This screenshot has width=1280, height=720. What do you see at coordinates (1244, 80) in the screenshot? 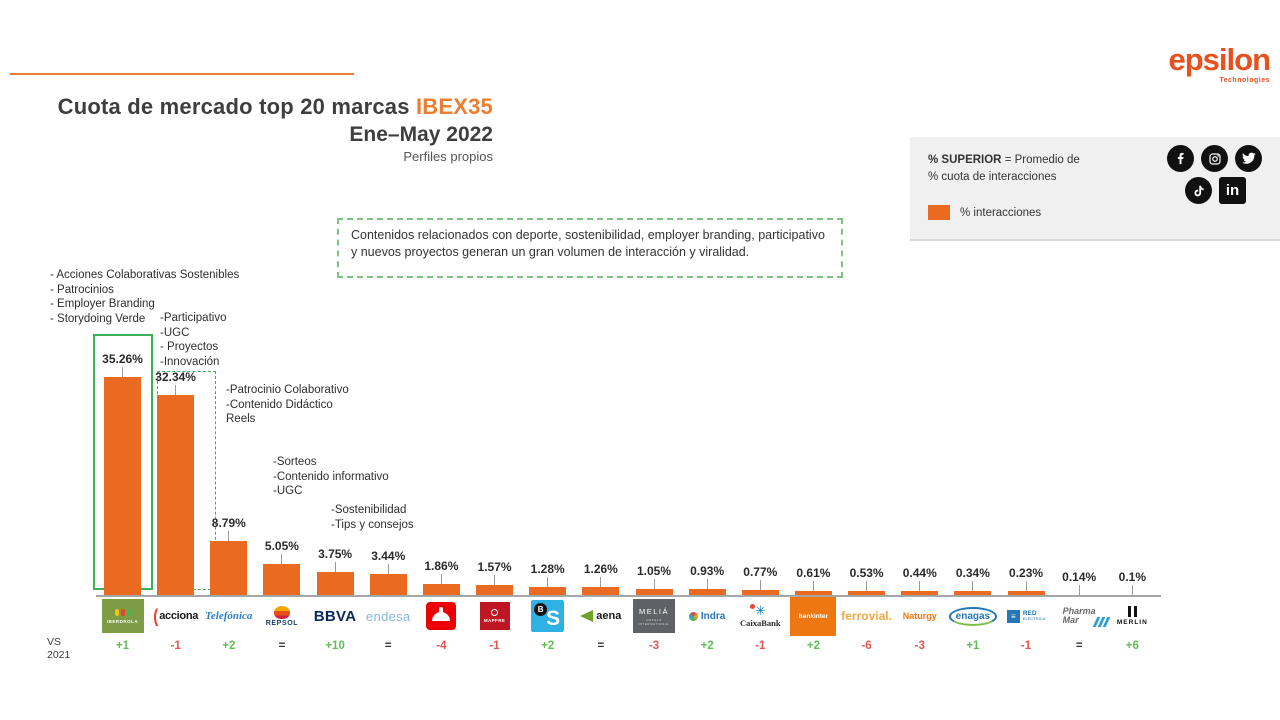
I see `epsilon-logo-sub: Technologies` at bounding box center [1244, 80].